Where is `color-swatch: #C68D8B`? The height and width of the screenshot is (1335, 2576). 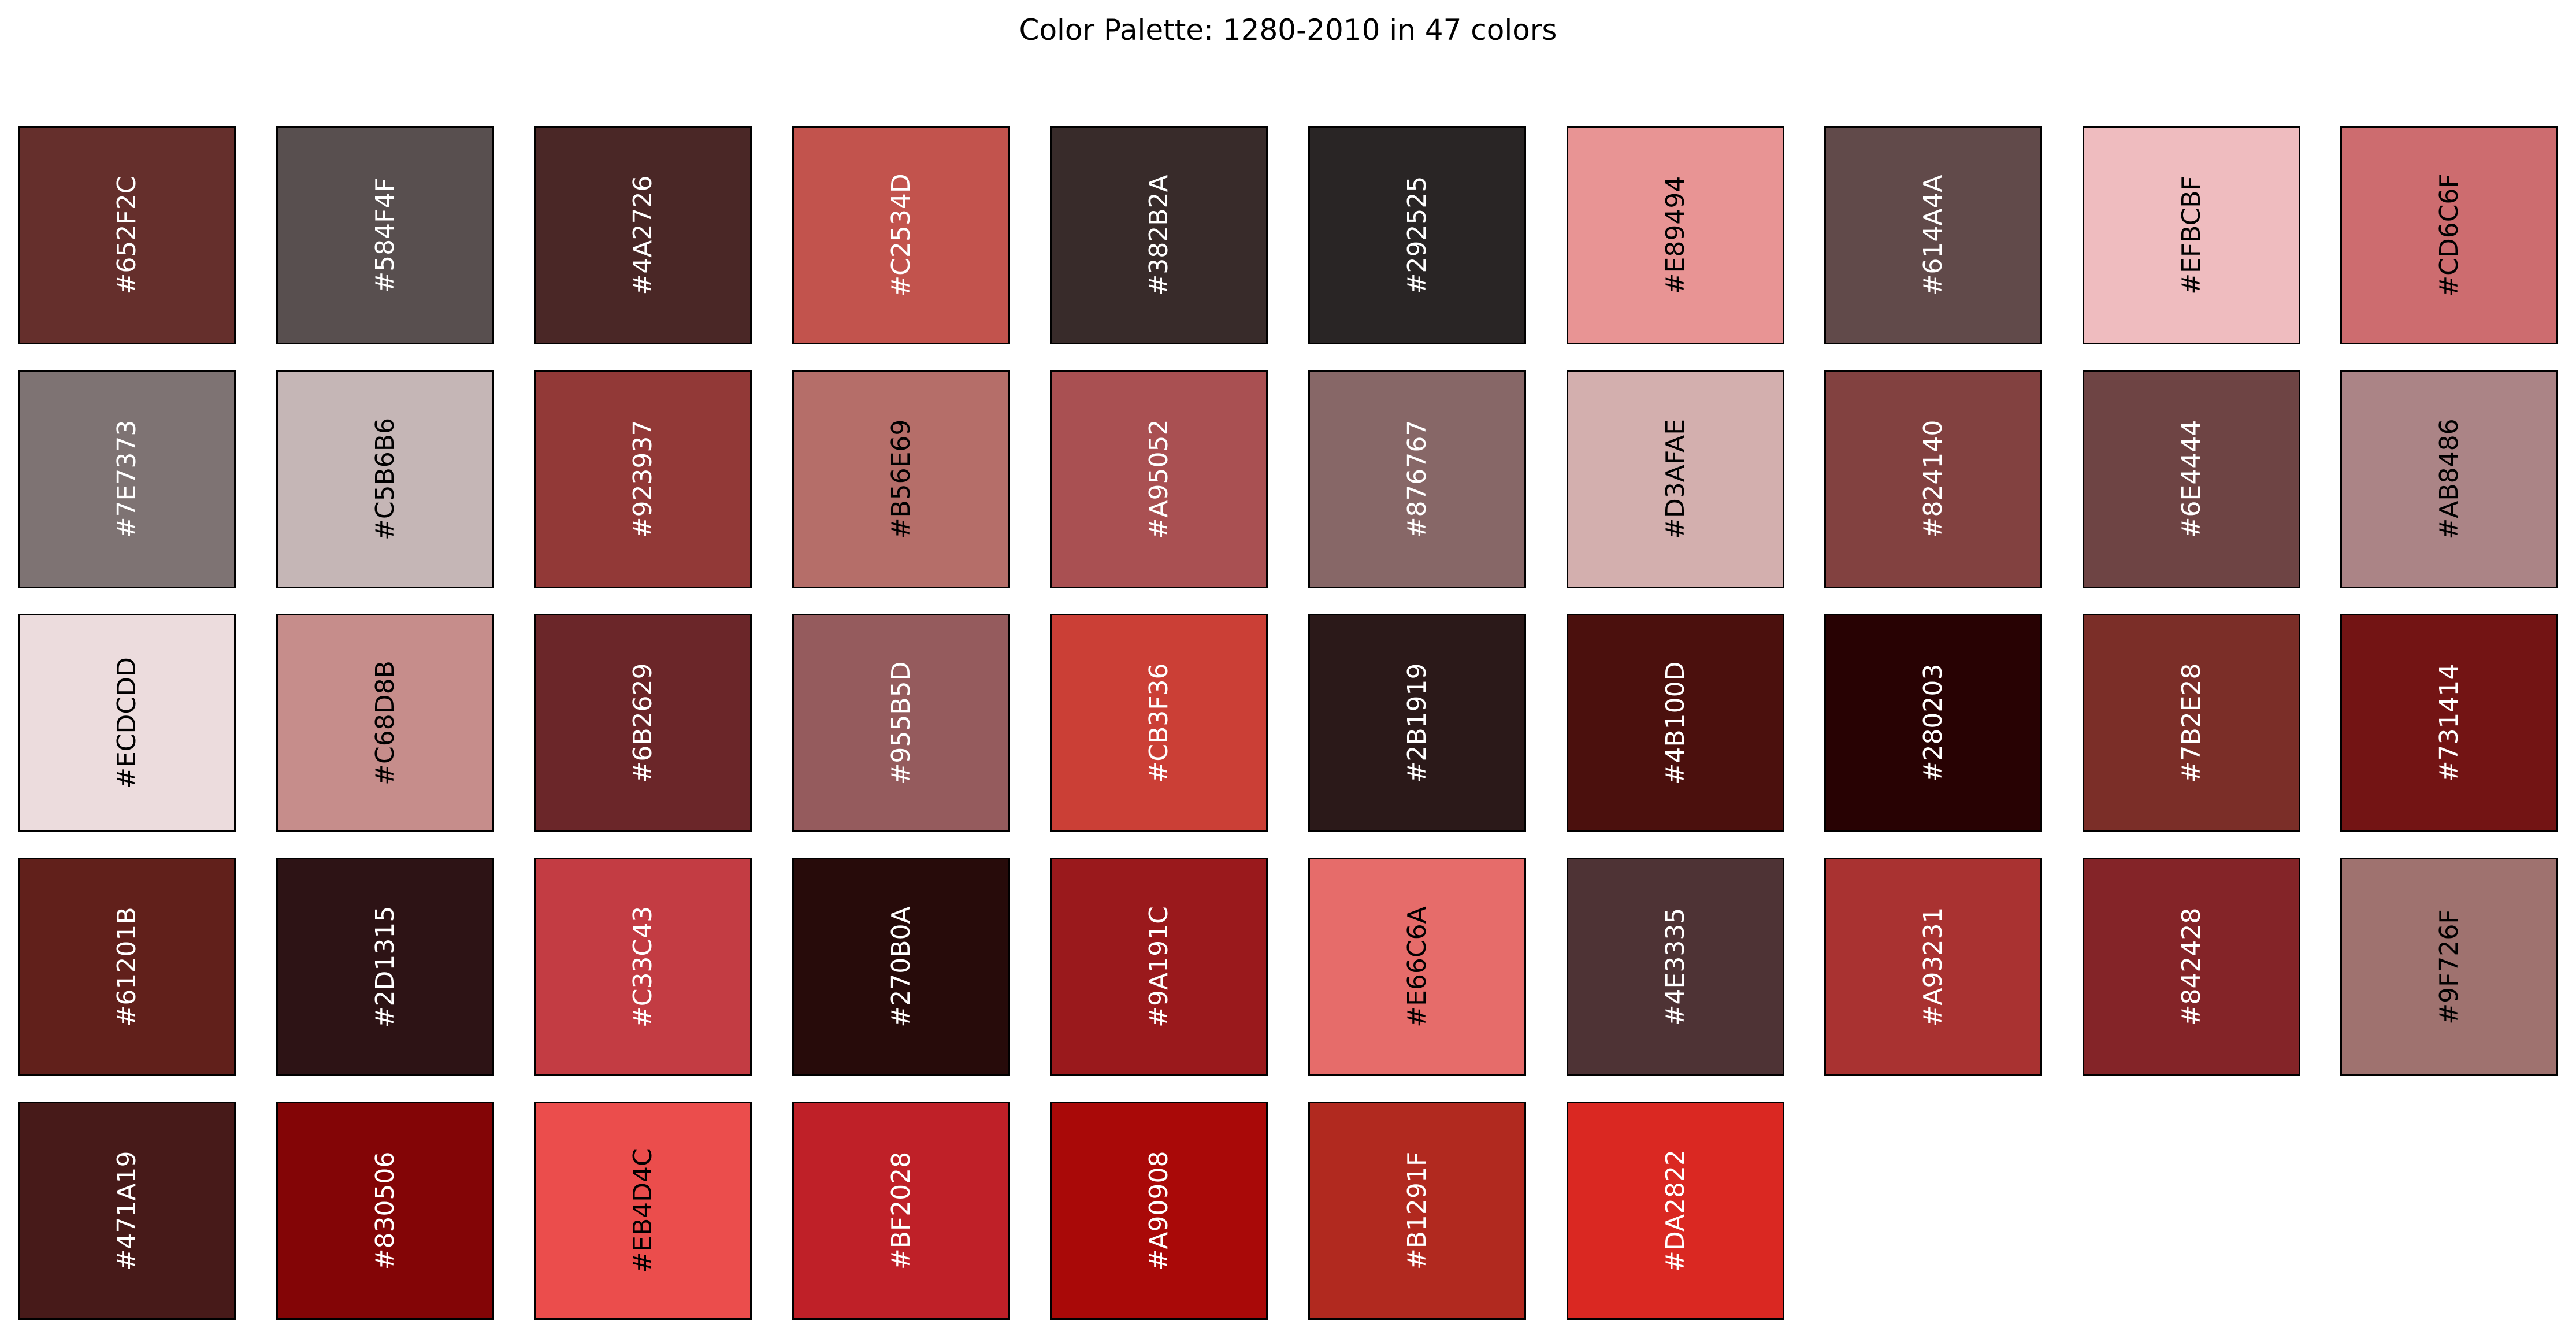
color-swatch: #C68D8B is located at coordinates (385, 723).